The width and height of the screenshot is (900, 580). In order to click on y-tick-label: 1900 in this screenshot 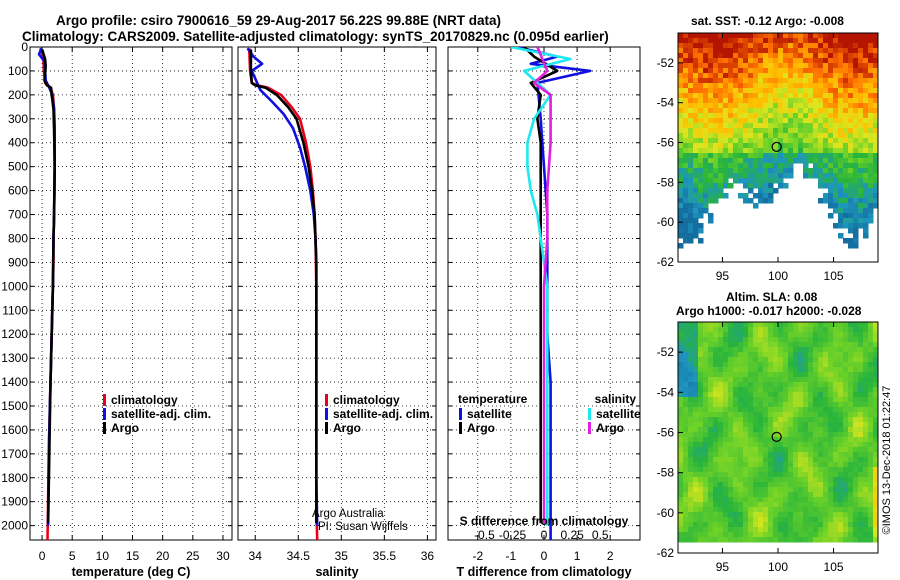, I will do `click(14, 502)`.